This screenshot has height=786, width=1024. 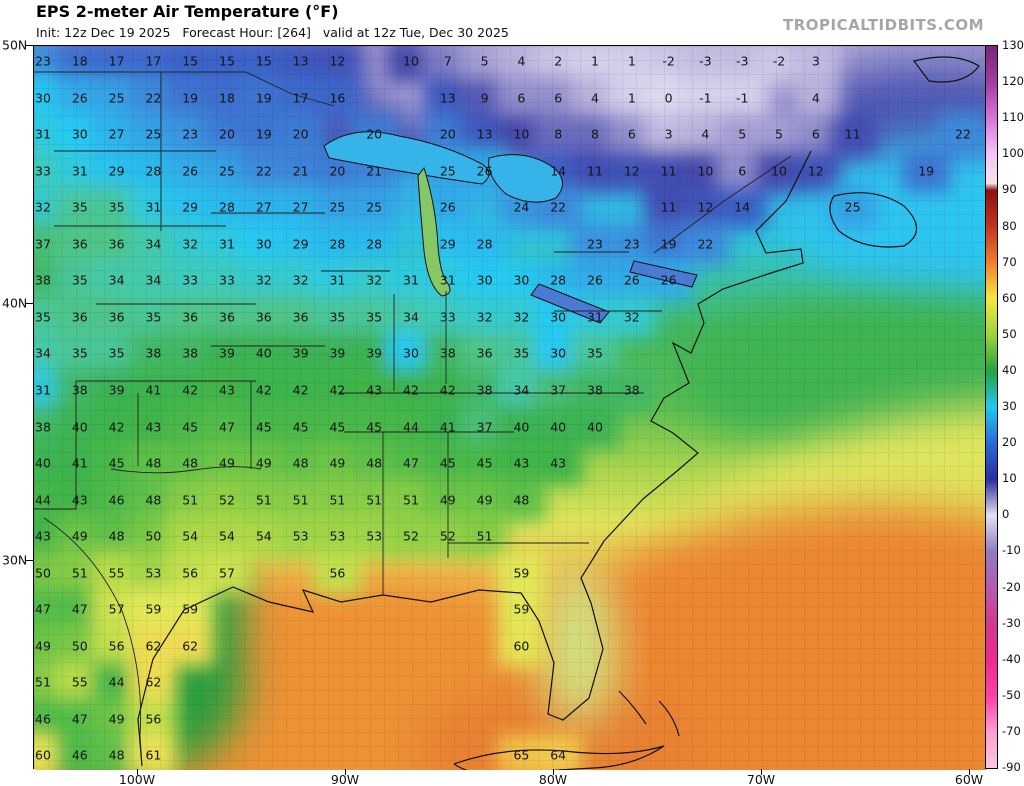 What do you see at coordinates (1009, 189) in the screenshot?
I see `colorbar-tick-label: 90` at bounding box center [1009, 189].